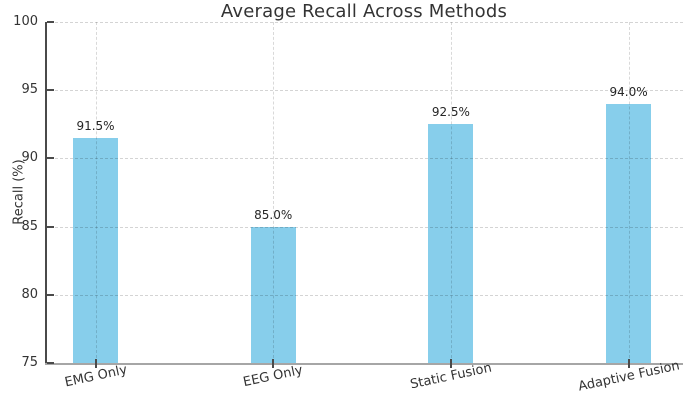 This screenshot has width=685, height=404. I want to click on bar-emg-only, so click(95, 250).